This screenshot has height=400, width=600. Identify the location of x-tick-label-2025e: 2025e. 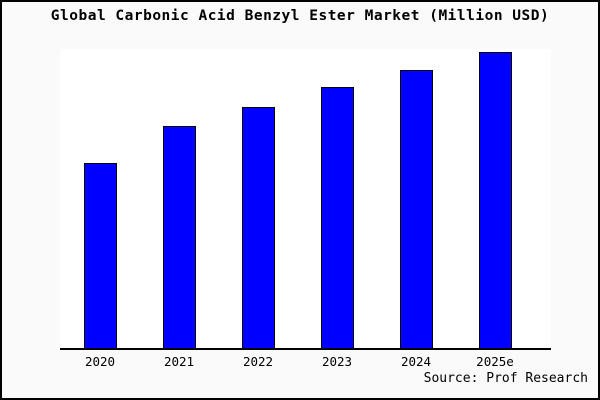
(495, 361).